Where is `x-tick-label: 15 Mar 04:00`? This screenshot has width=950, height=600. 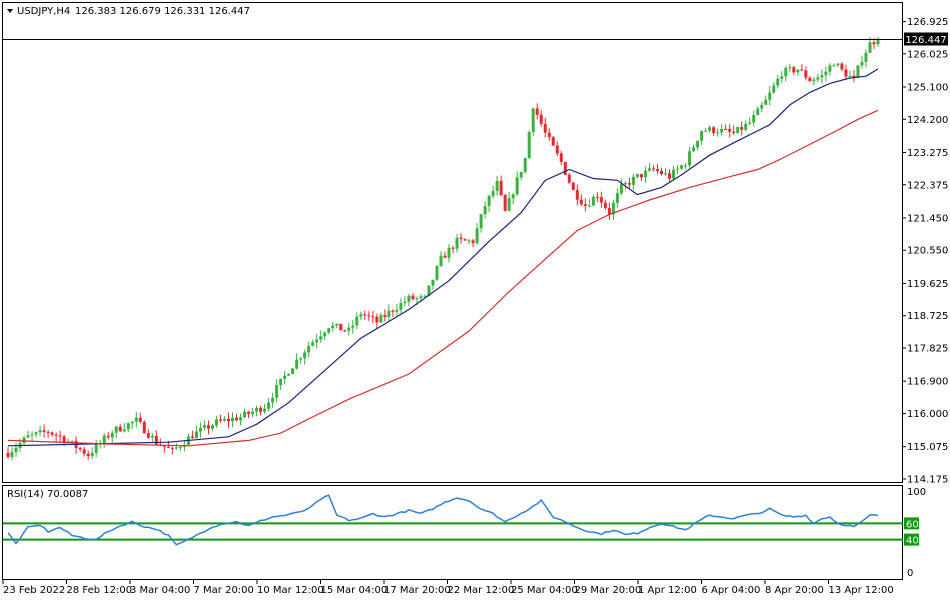
x-tick-label: 15 Mar 04:00 is located at coordinates (354, 590).